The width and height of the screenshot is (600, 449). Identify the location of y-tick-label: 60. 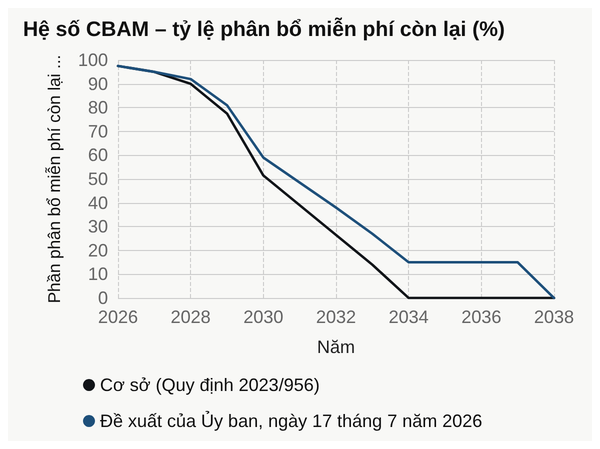
(98, 155).